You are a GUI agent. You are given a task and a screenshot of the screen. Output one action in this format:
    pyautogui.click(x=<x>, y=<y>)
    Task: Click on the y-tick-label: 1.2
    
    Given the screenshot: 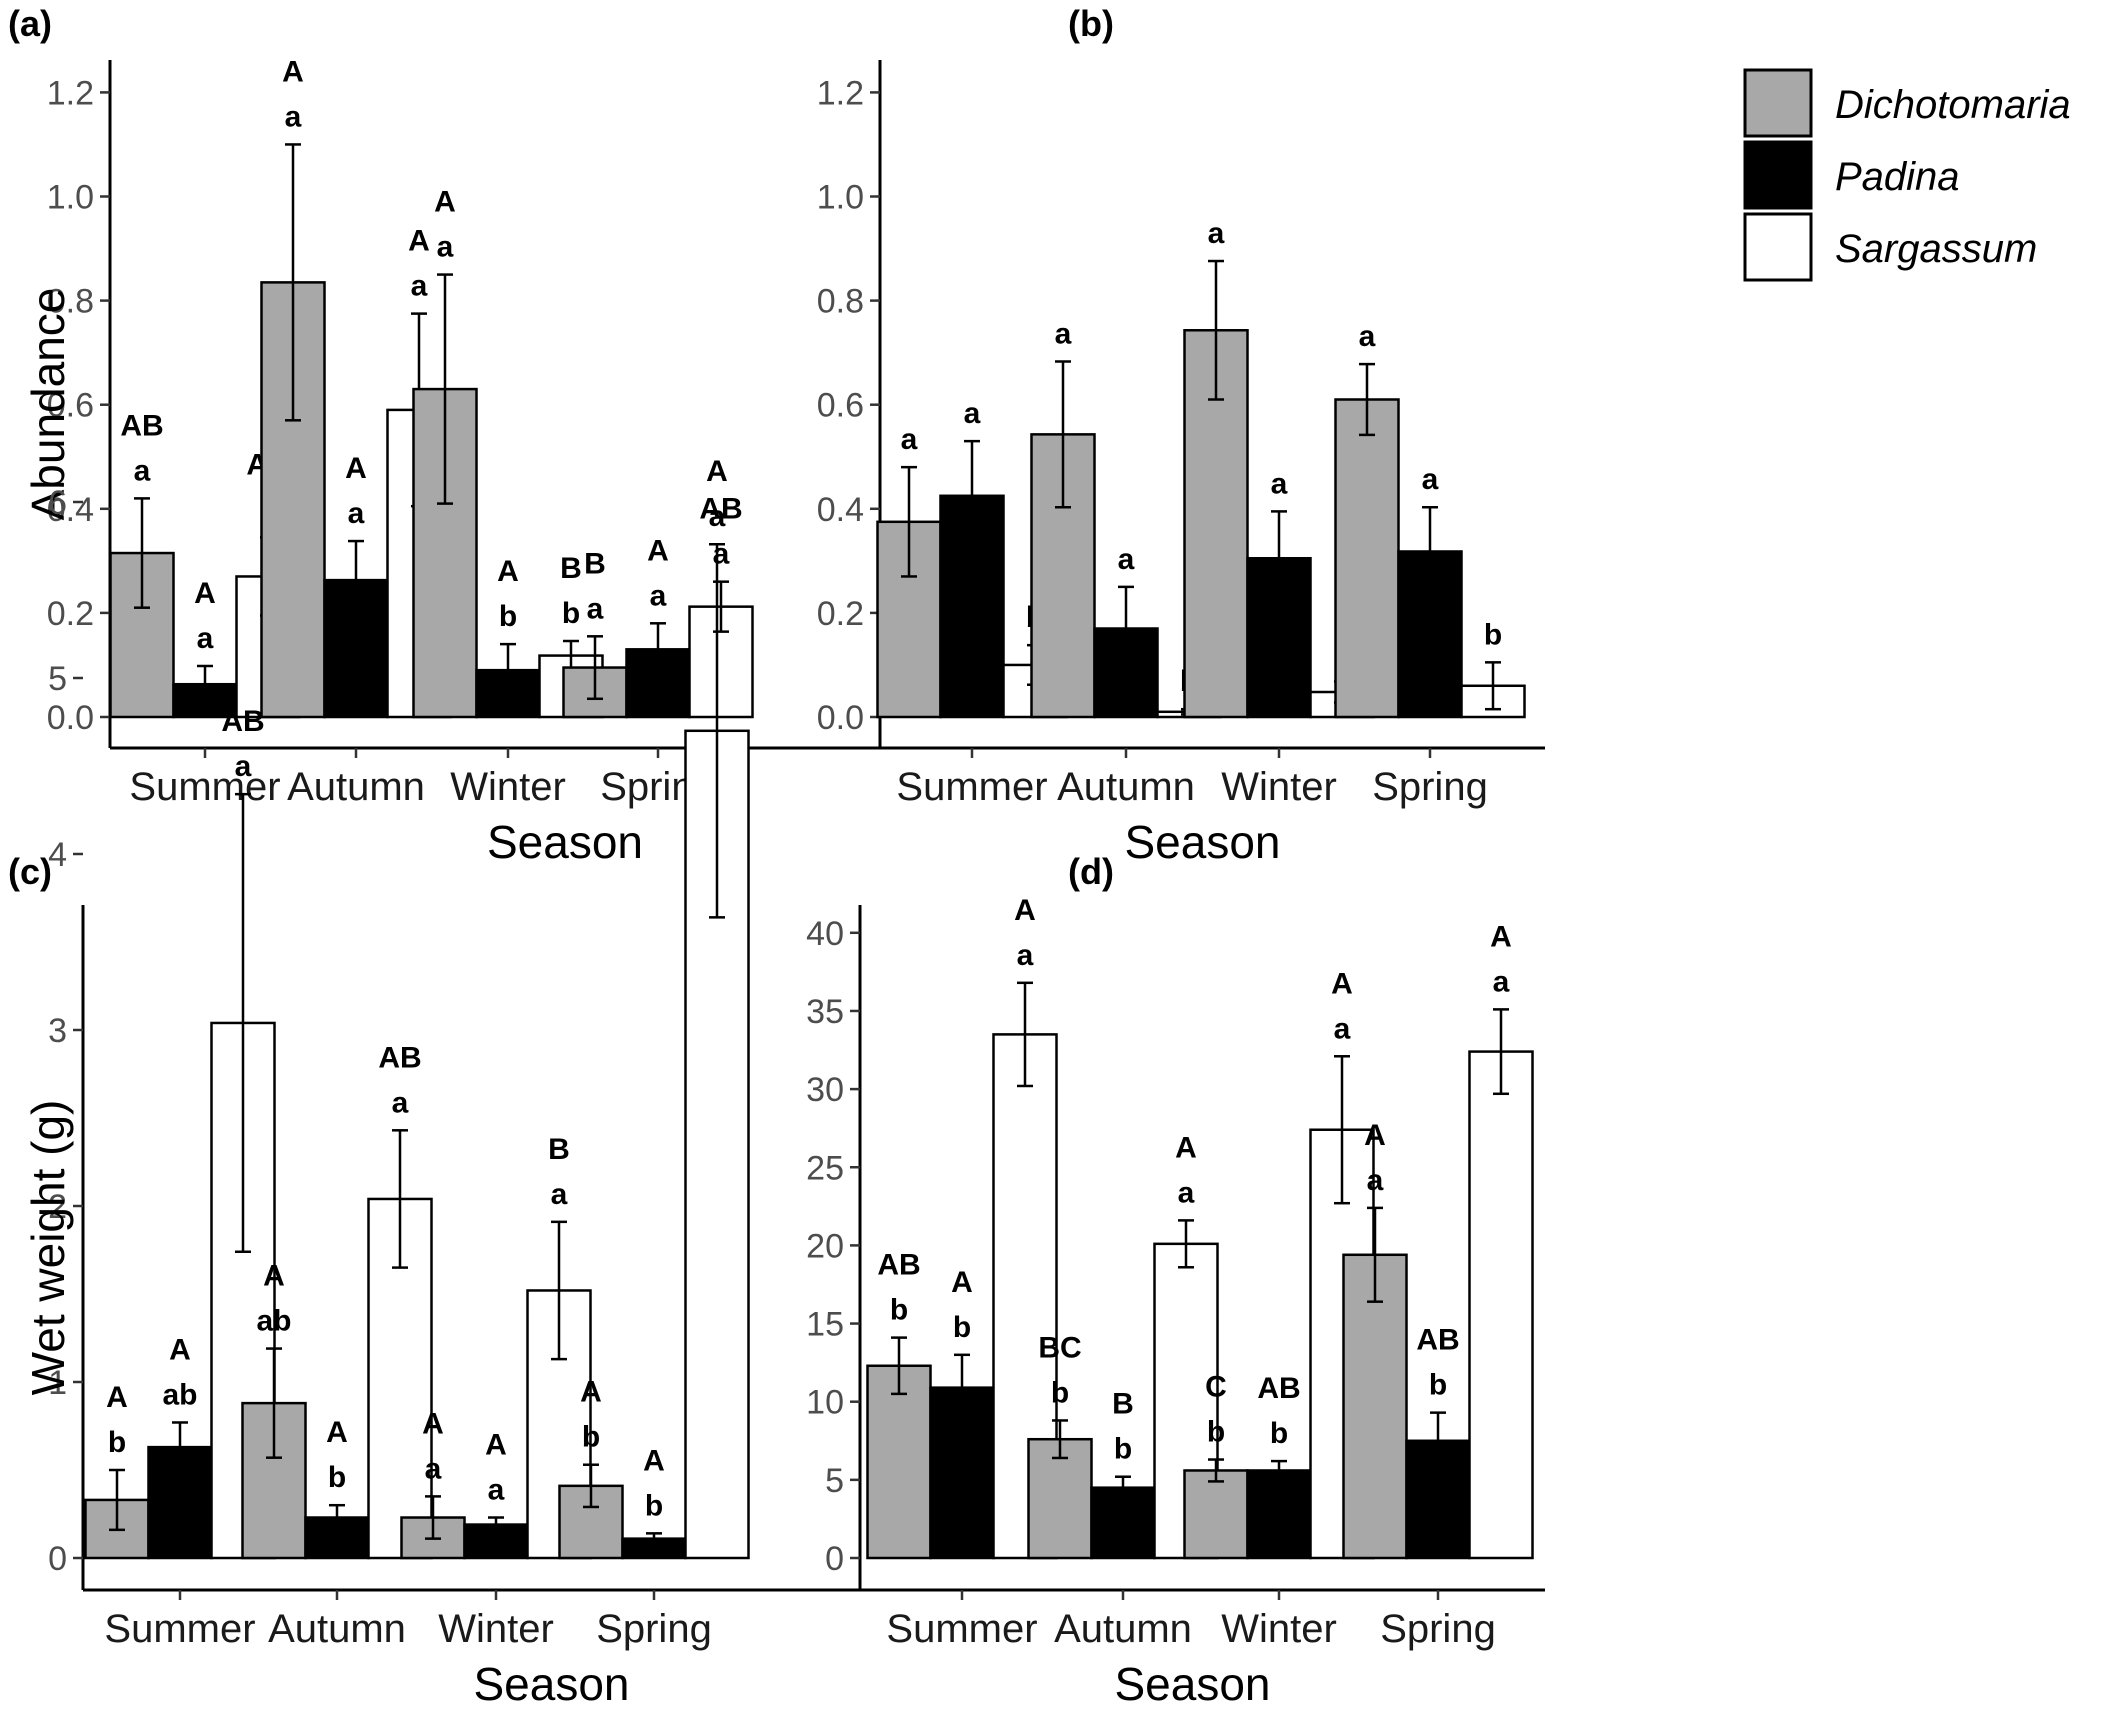 What is the action you would take?
    pyautogui.click(x=70, y=93)
    